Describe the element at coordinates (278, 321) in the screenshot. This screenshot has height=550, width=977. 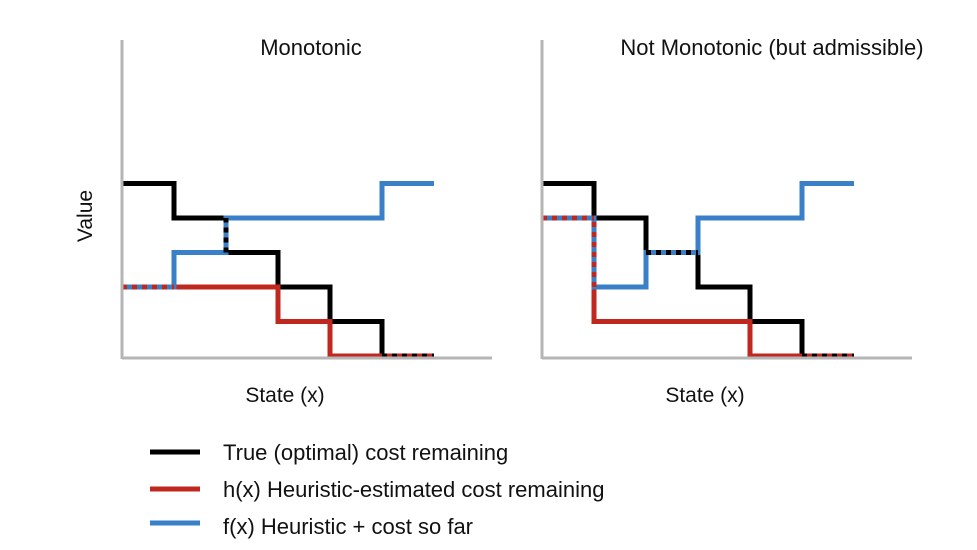
I see `series-line-h` at that location.